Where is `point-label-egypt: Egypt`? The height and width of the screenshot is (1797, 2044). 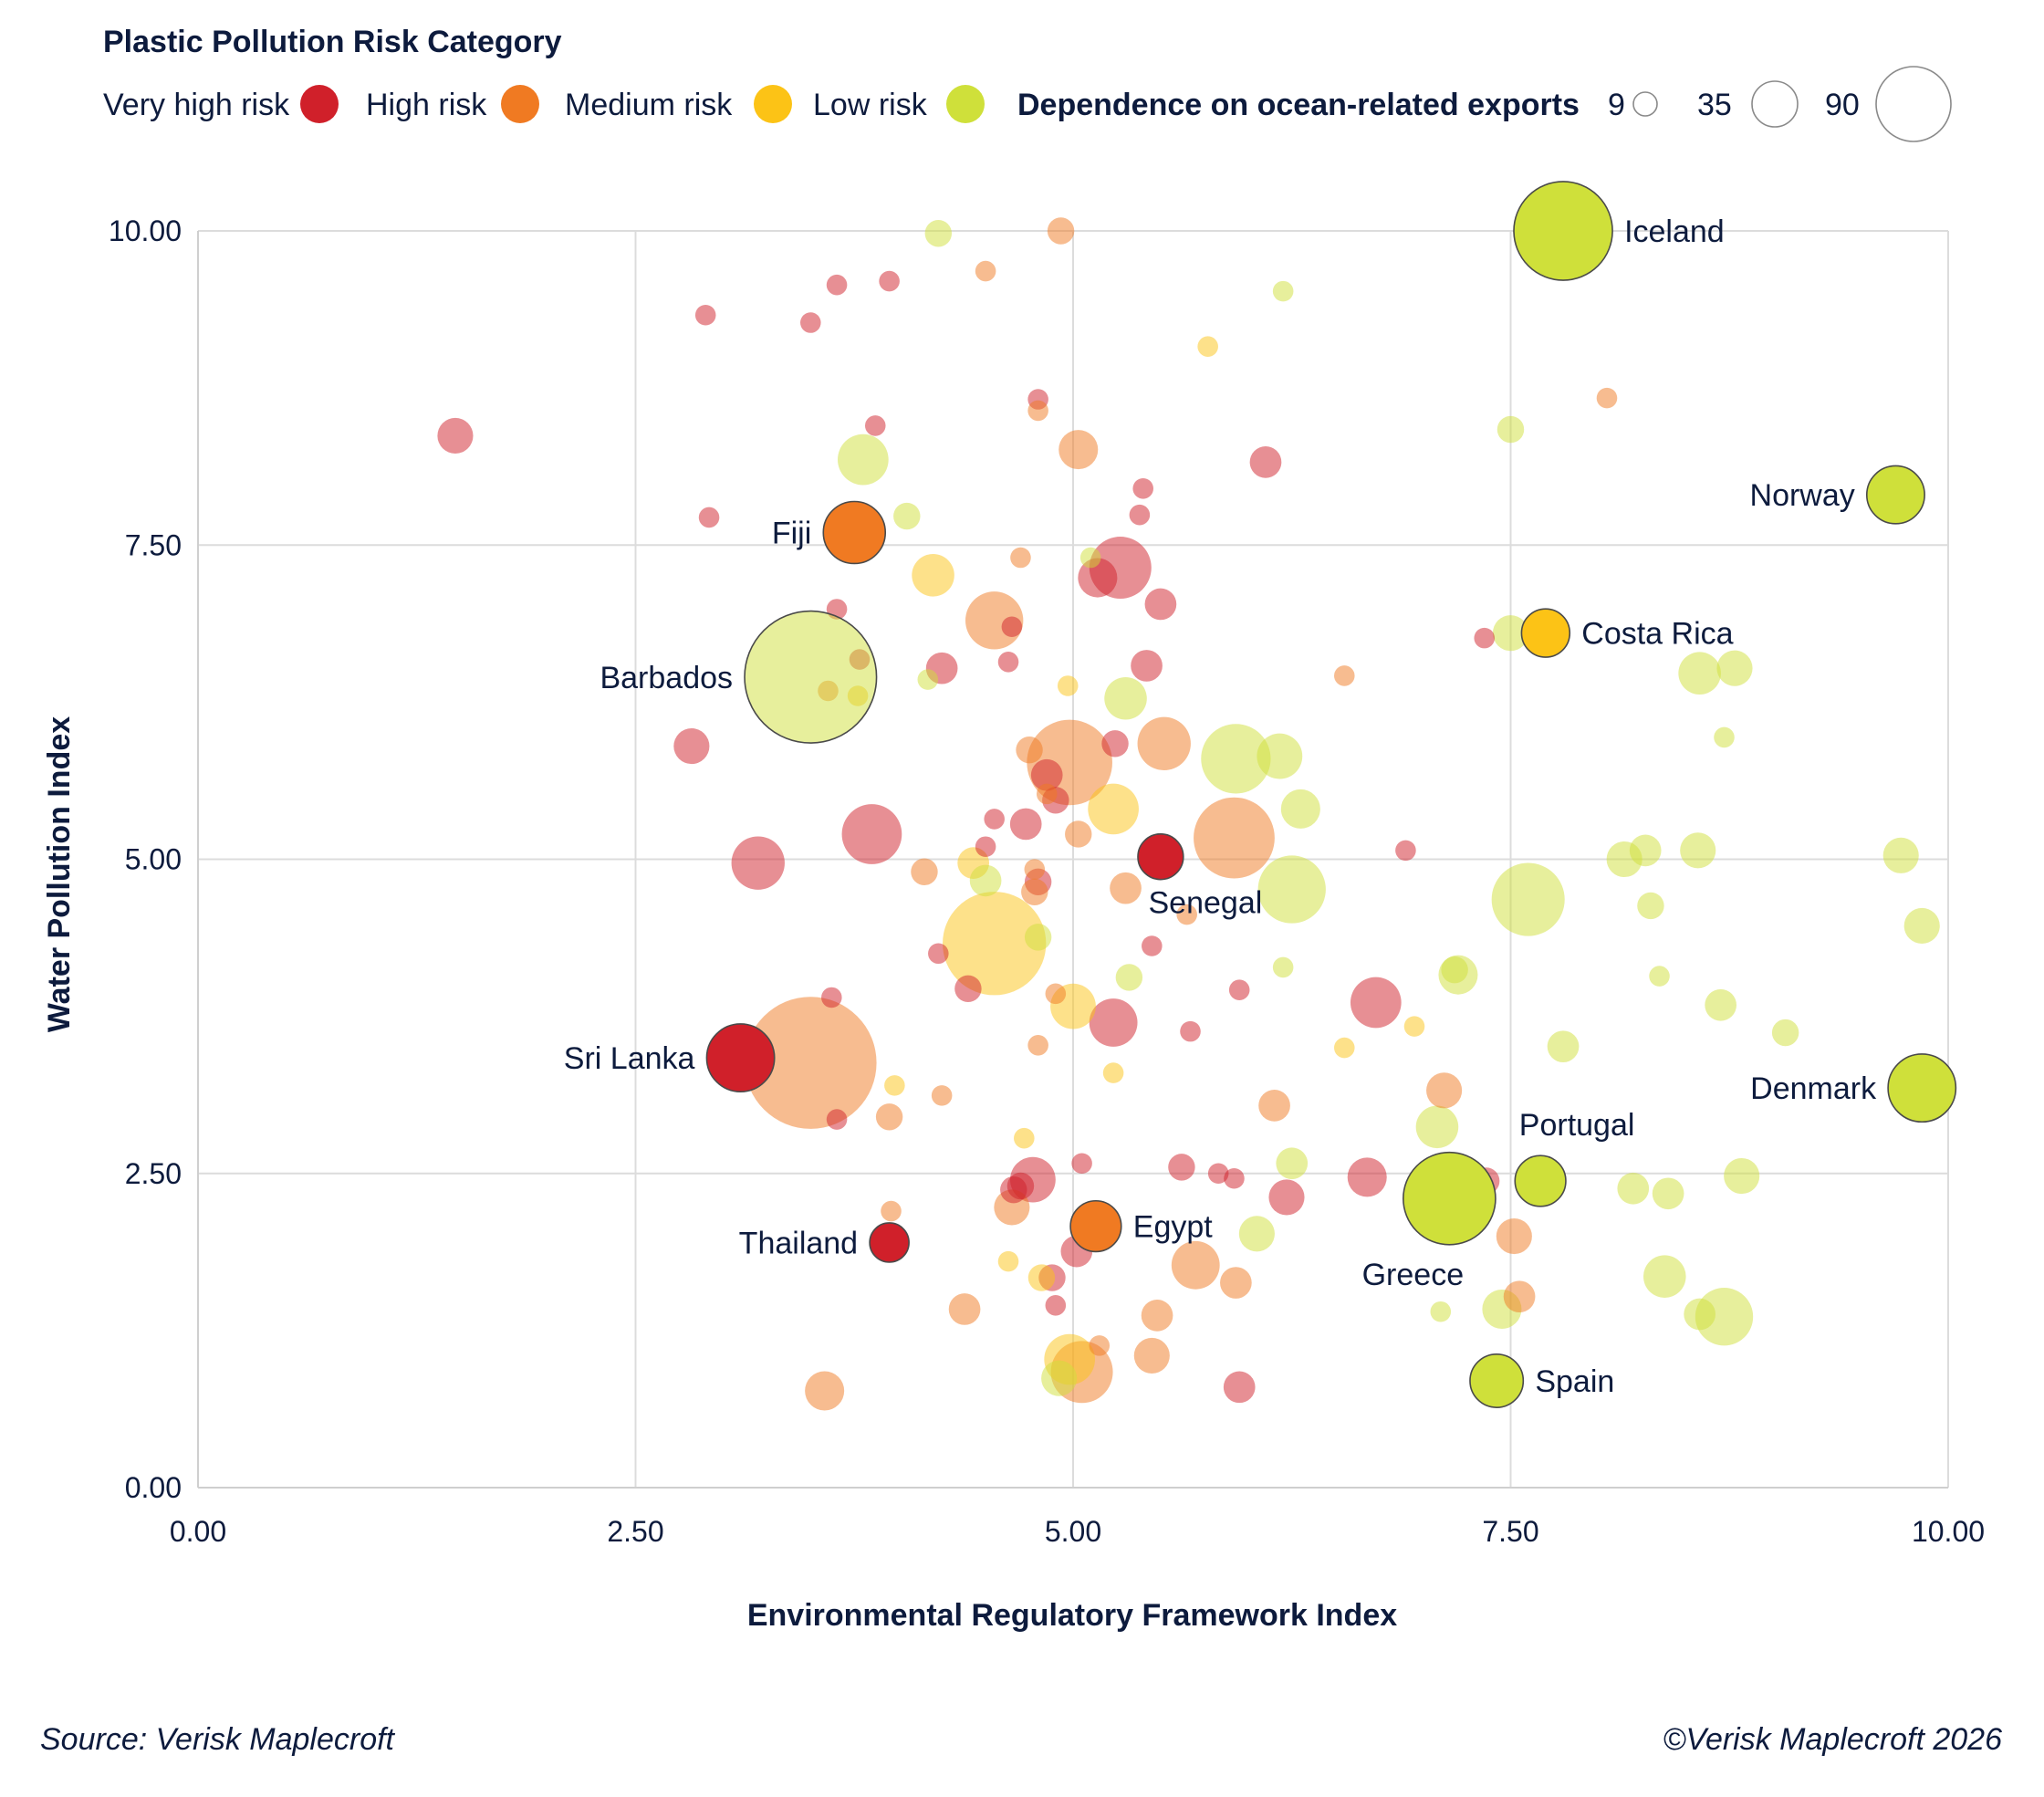
point-label-egypt: Egypt is located at coordinates (1173, 1227).